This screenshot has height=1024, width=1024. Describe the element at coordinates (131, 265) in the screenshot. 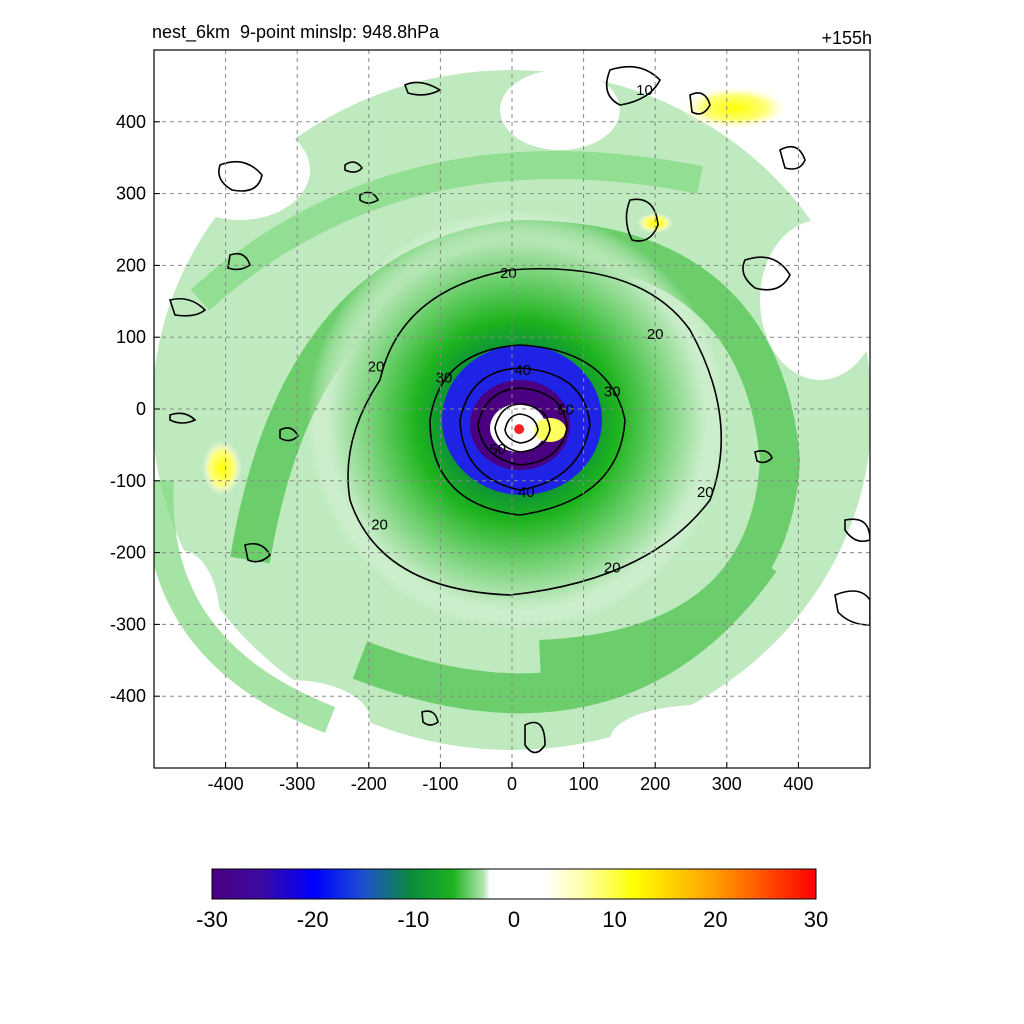

I see `y-tick-label: 200` at that location.